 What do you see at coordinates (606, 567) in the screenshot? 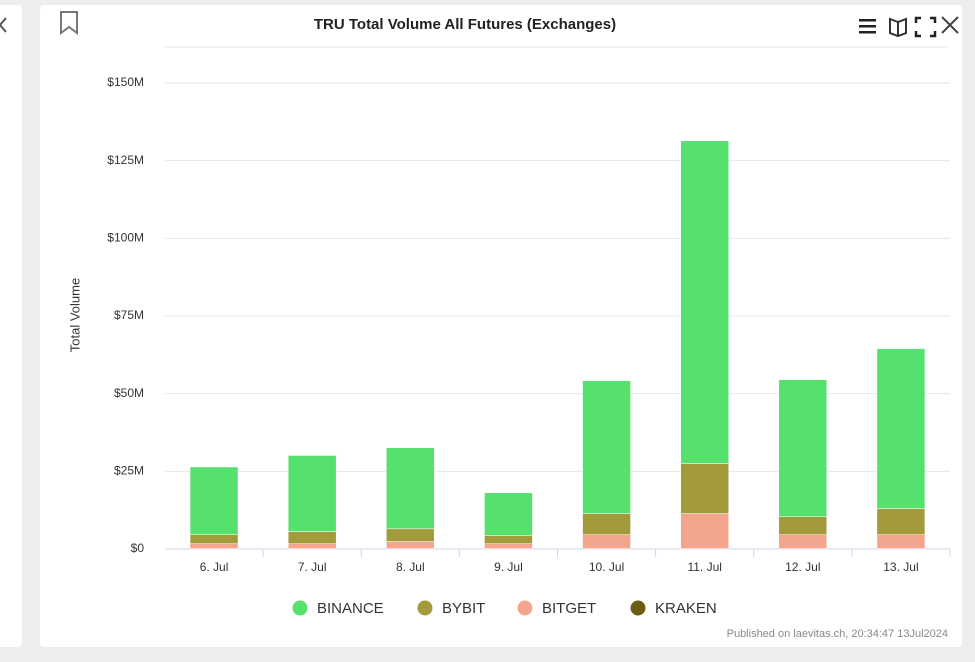
I see `x-tick-label: 10. Jul` at bounding box center [606, 567].